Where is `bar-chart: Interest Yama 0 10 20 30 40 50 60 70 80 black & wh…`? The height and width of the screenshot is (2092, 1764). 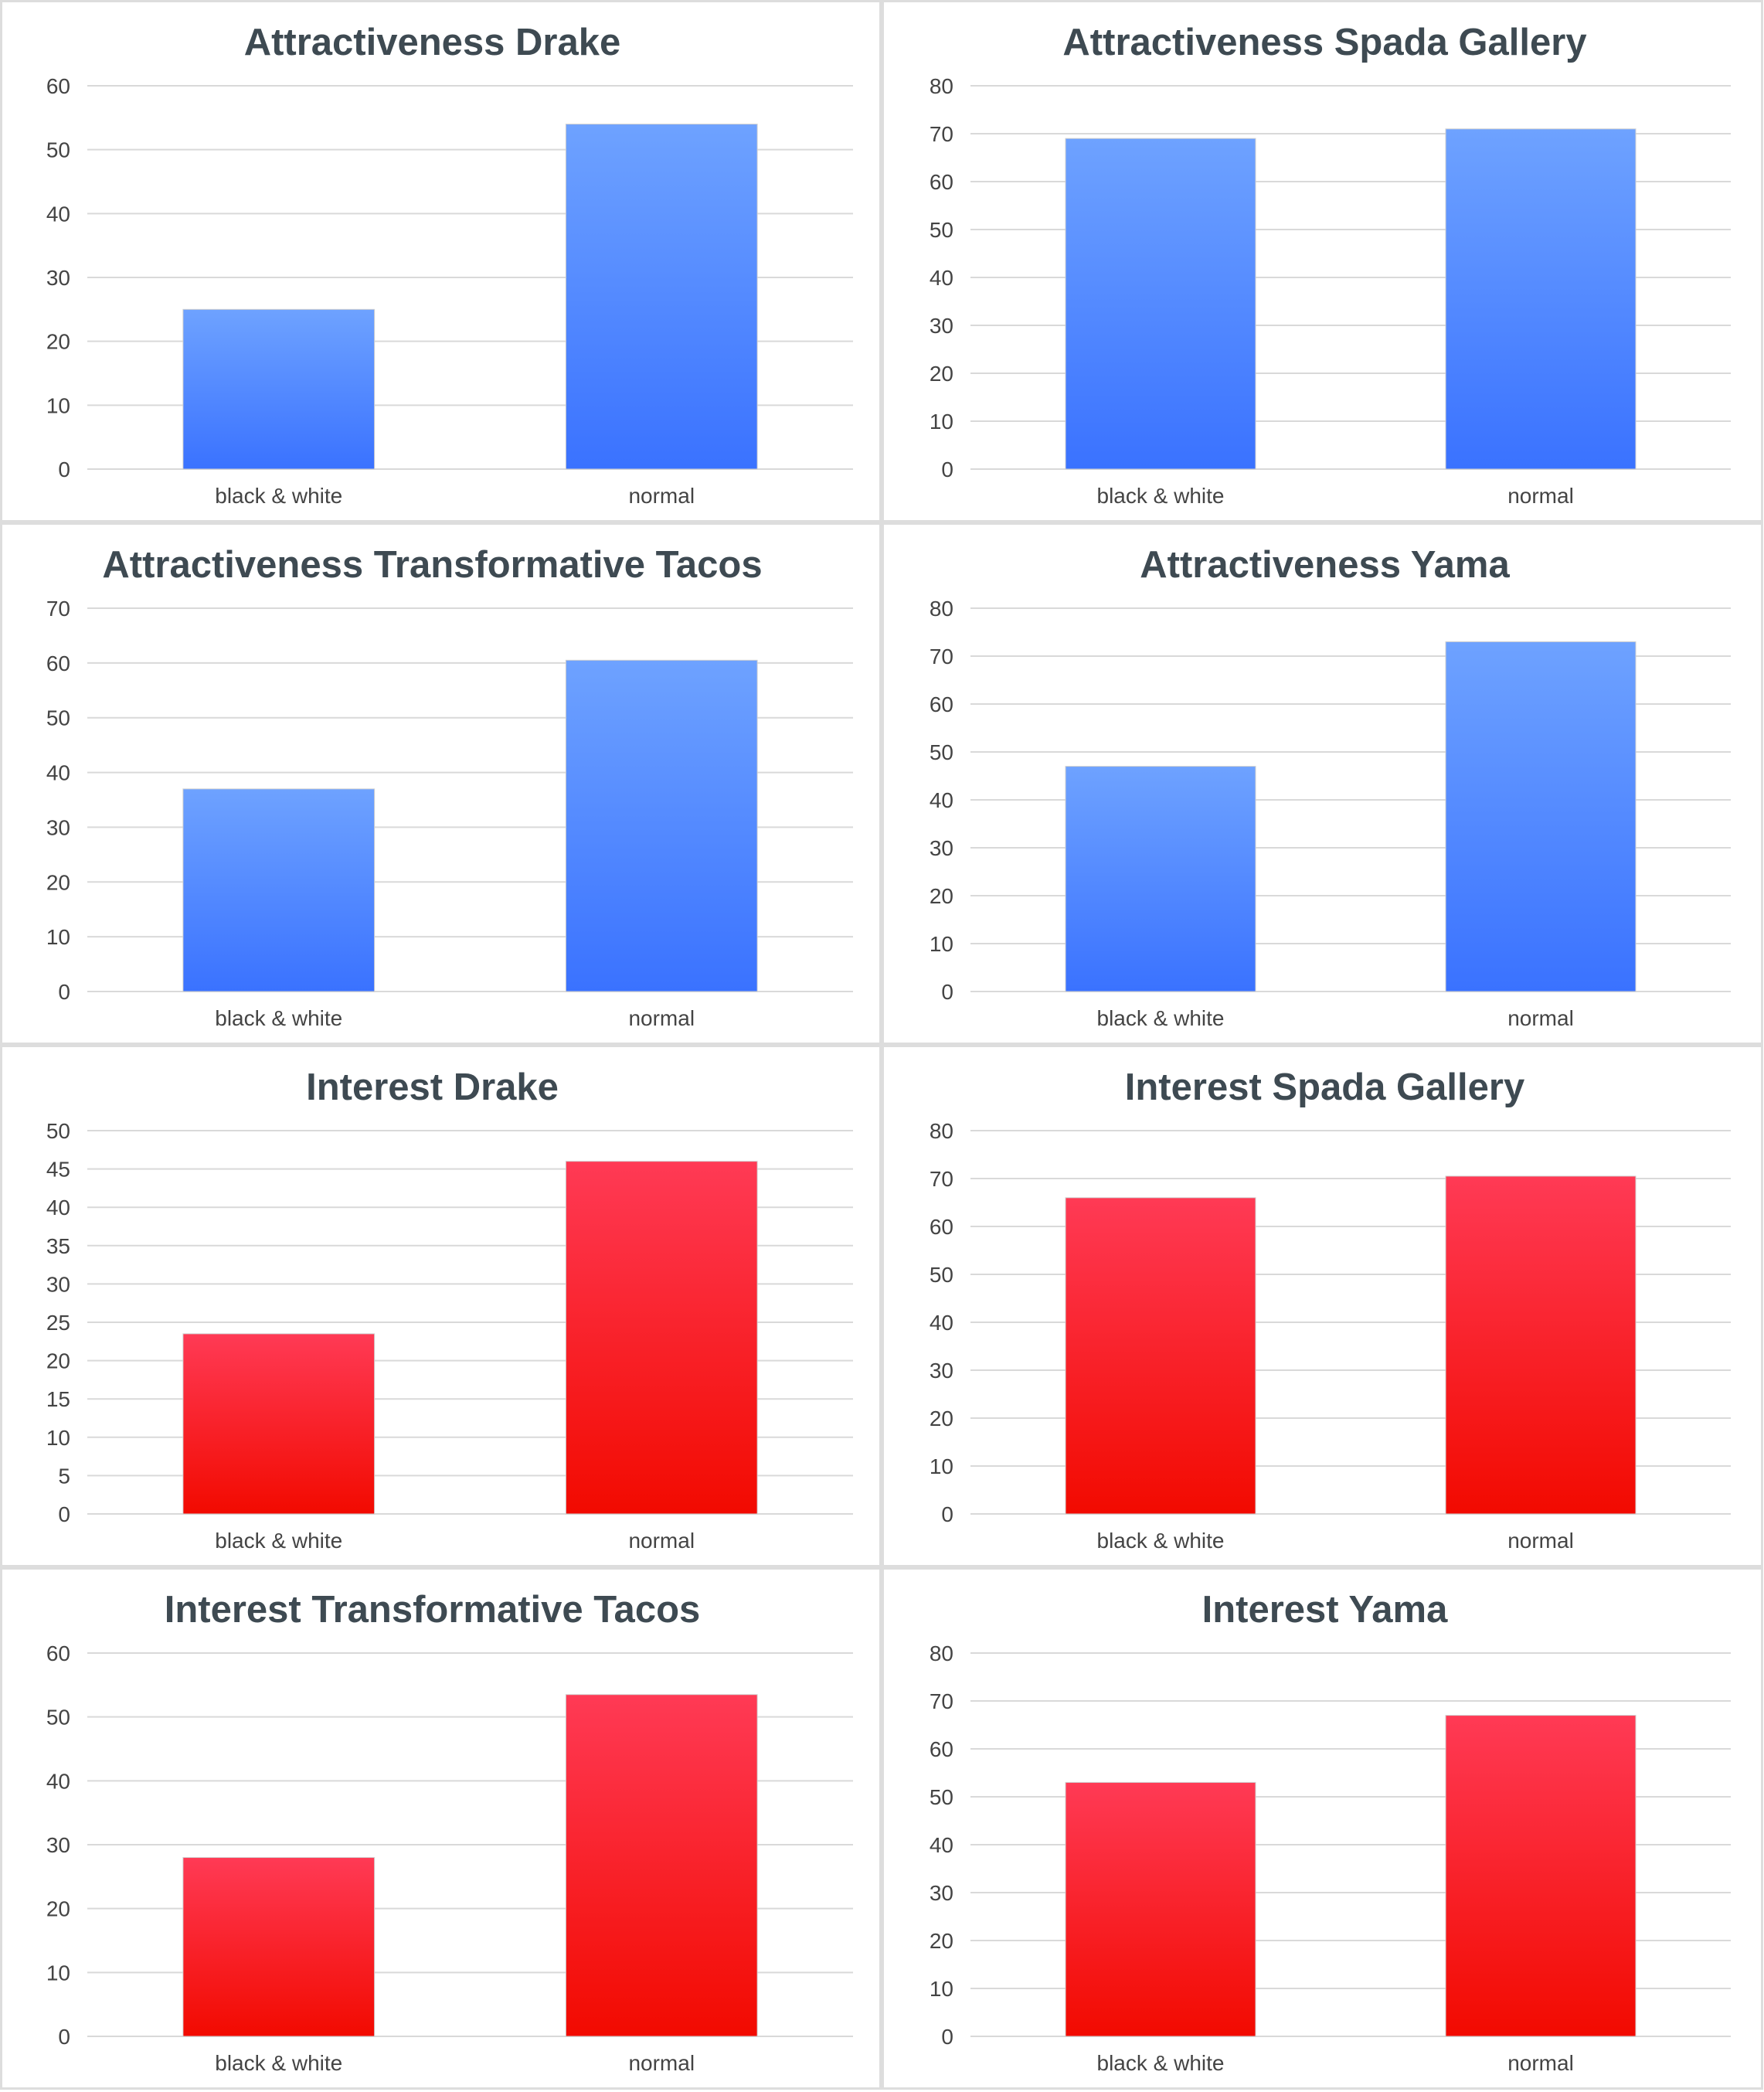 bar-chart: Interest Yama 0 10 20 30 40 50 60 70 80 black & wh… is located at coordinates (1330, 1832).